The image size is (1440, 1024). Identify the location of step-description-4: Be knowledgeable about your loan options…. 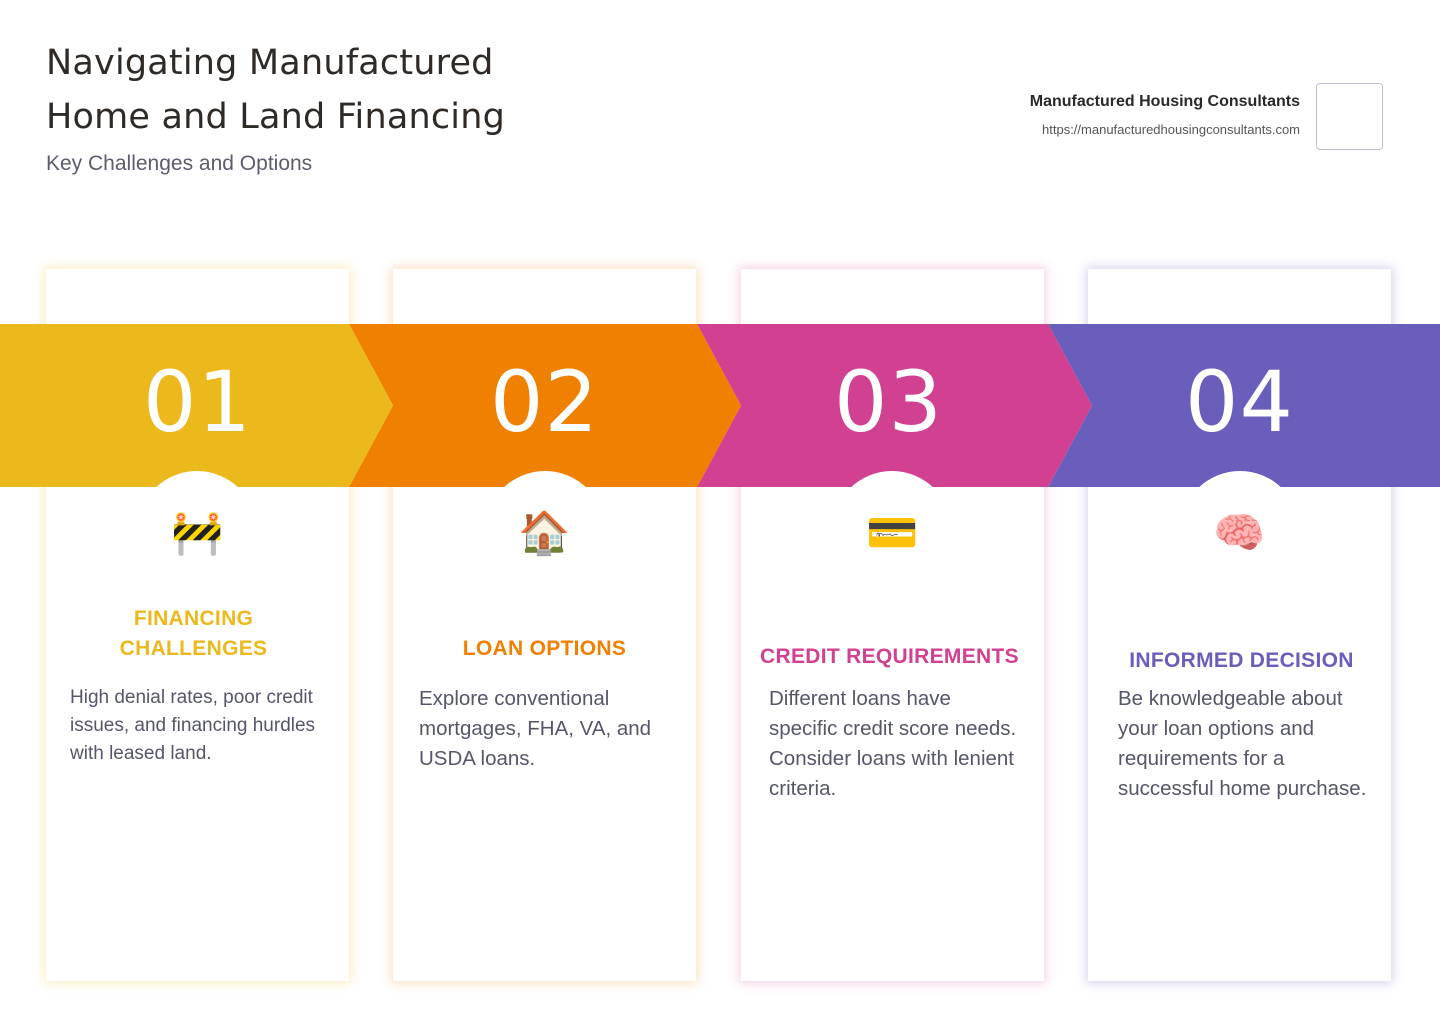
(1242, 743).